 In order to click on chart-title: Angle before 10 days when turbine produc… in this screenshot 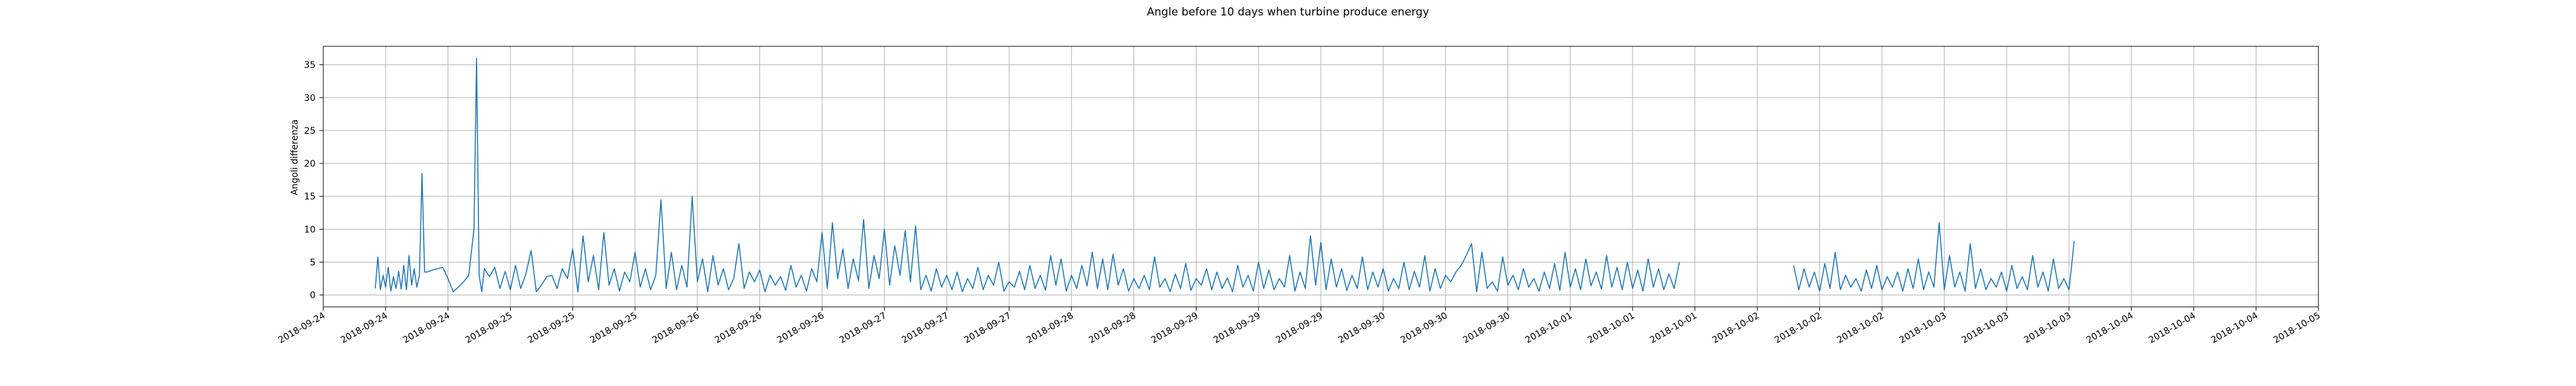, I will do `click(1288, 12)`.